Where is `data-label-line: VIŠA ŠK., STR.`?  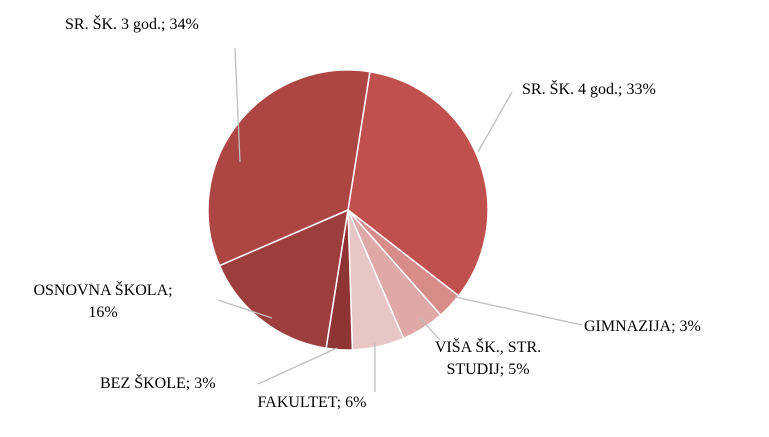 data-label-line: VIŠA ŠK., STR. is located at coordinates (488, 346).